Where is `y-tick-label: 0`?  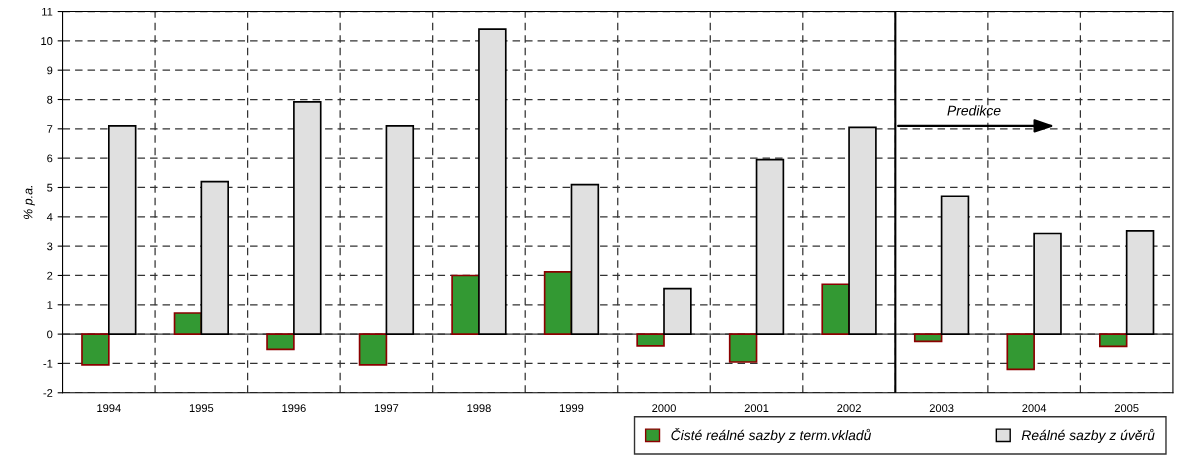 y-tick-label: 0 is located at coordinates (50, 334).